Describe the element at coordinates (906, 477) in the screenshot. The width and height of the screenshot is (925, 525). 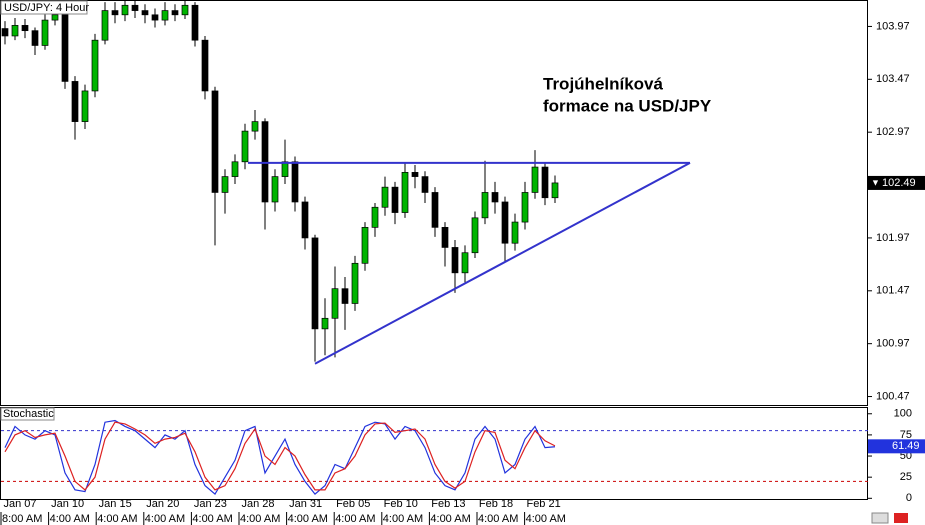
I see `y-tick-label: 25` at that location.